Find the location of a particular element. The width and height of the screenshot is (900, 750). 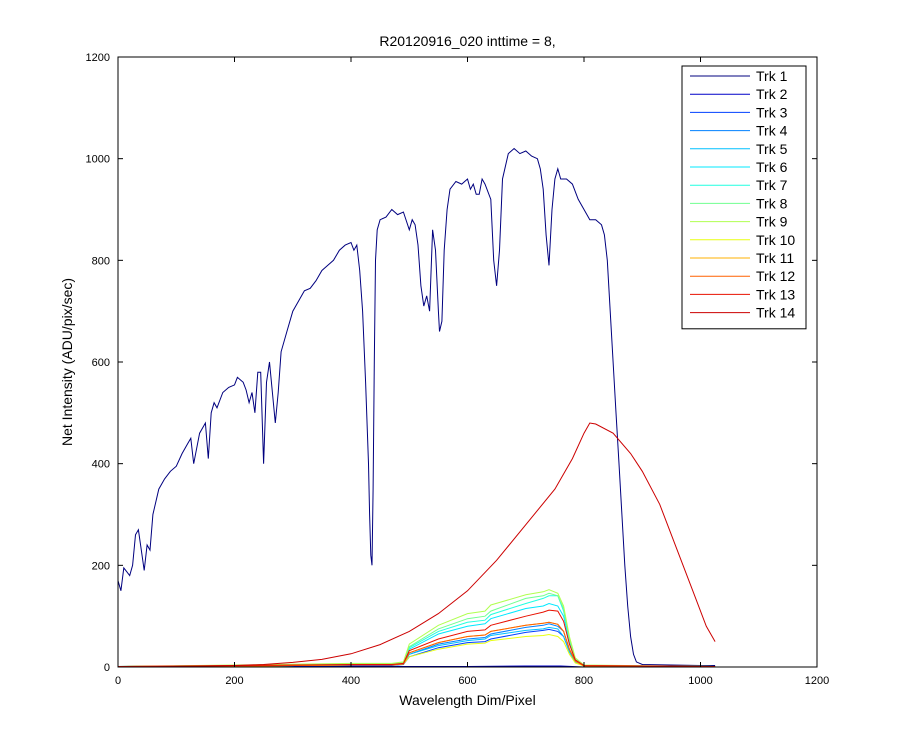

legend-label: Trk 3 is located at coordinates (772, 112).